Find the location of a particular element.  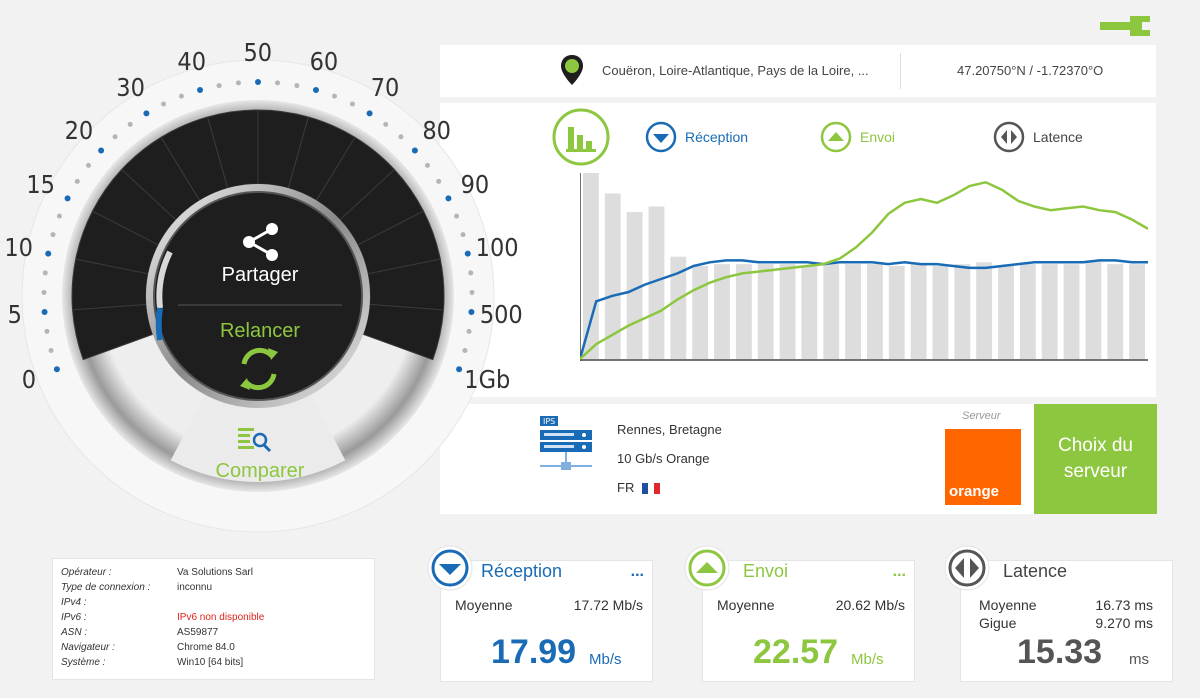

svg-text: IPS is located at coordinates (549, 421).